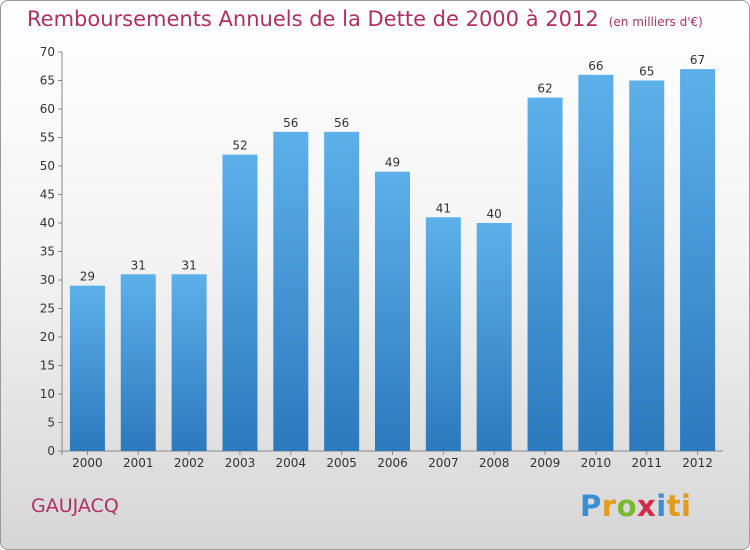 This screenshot has width=750, height=550. What do you see at coordinates (87, 463) in the screenshot?
I see `x-tick-label: 2000` at bounding box center [87, 463].